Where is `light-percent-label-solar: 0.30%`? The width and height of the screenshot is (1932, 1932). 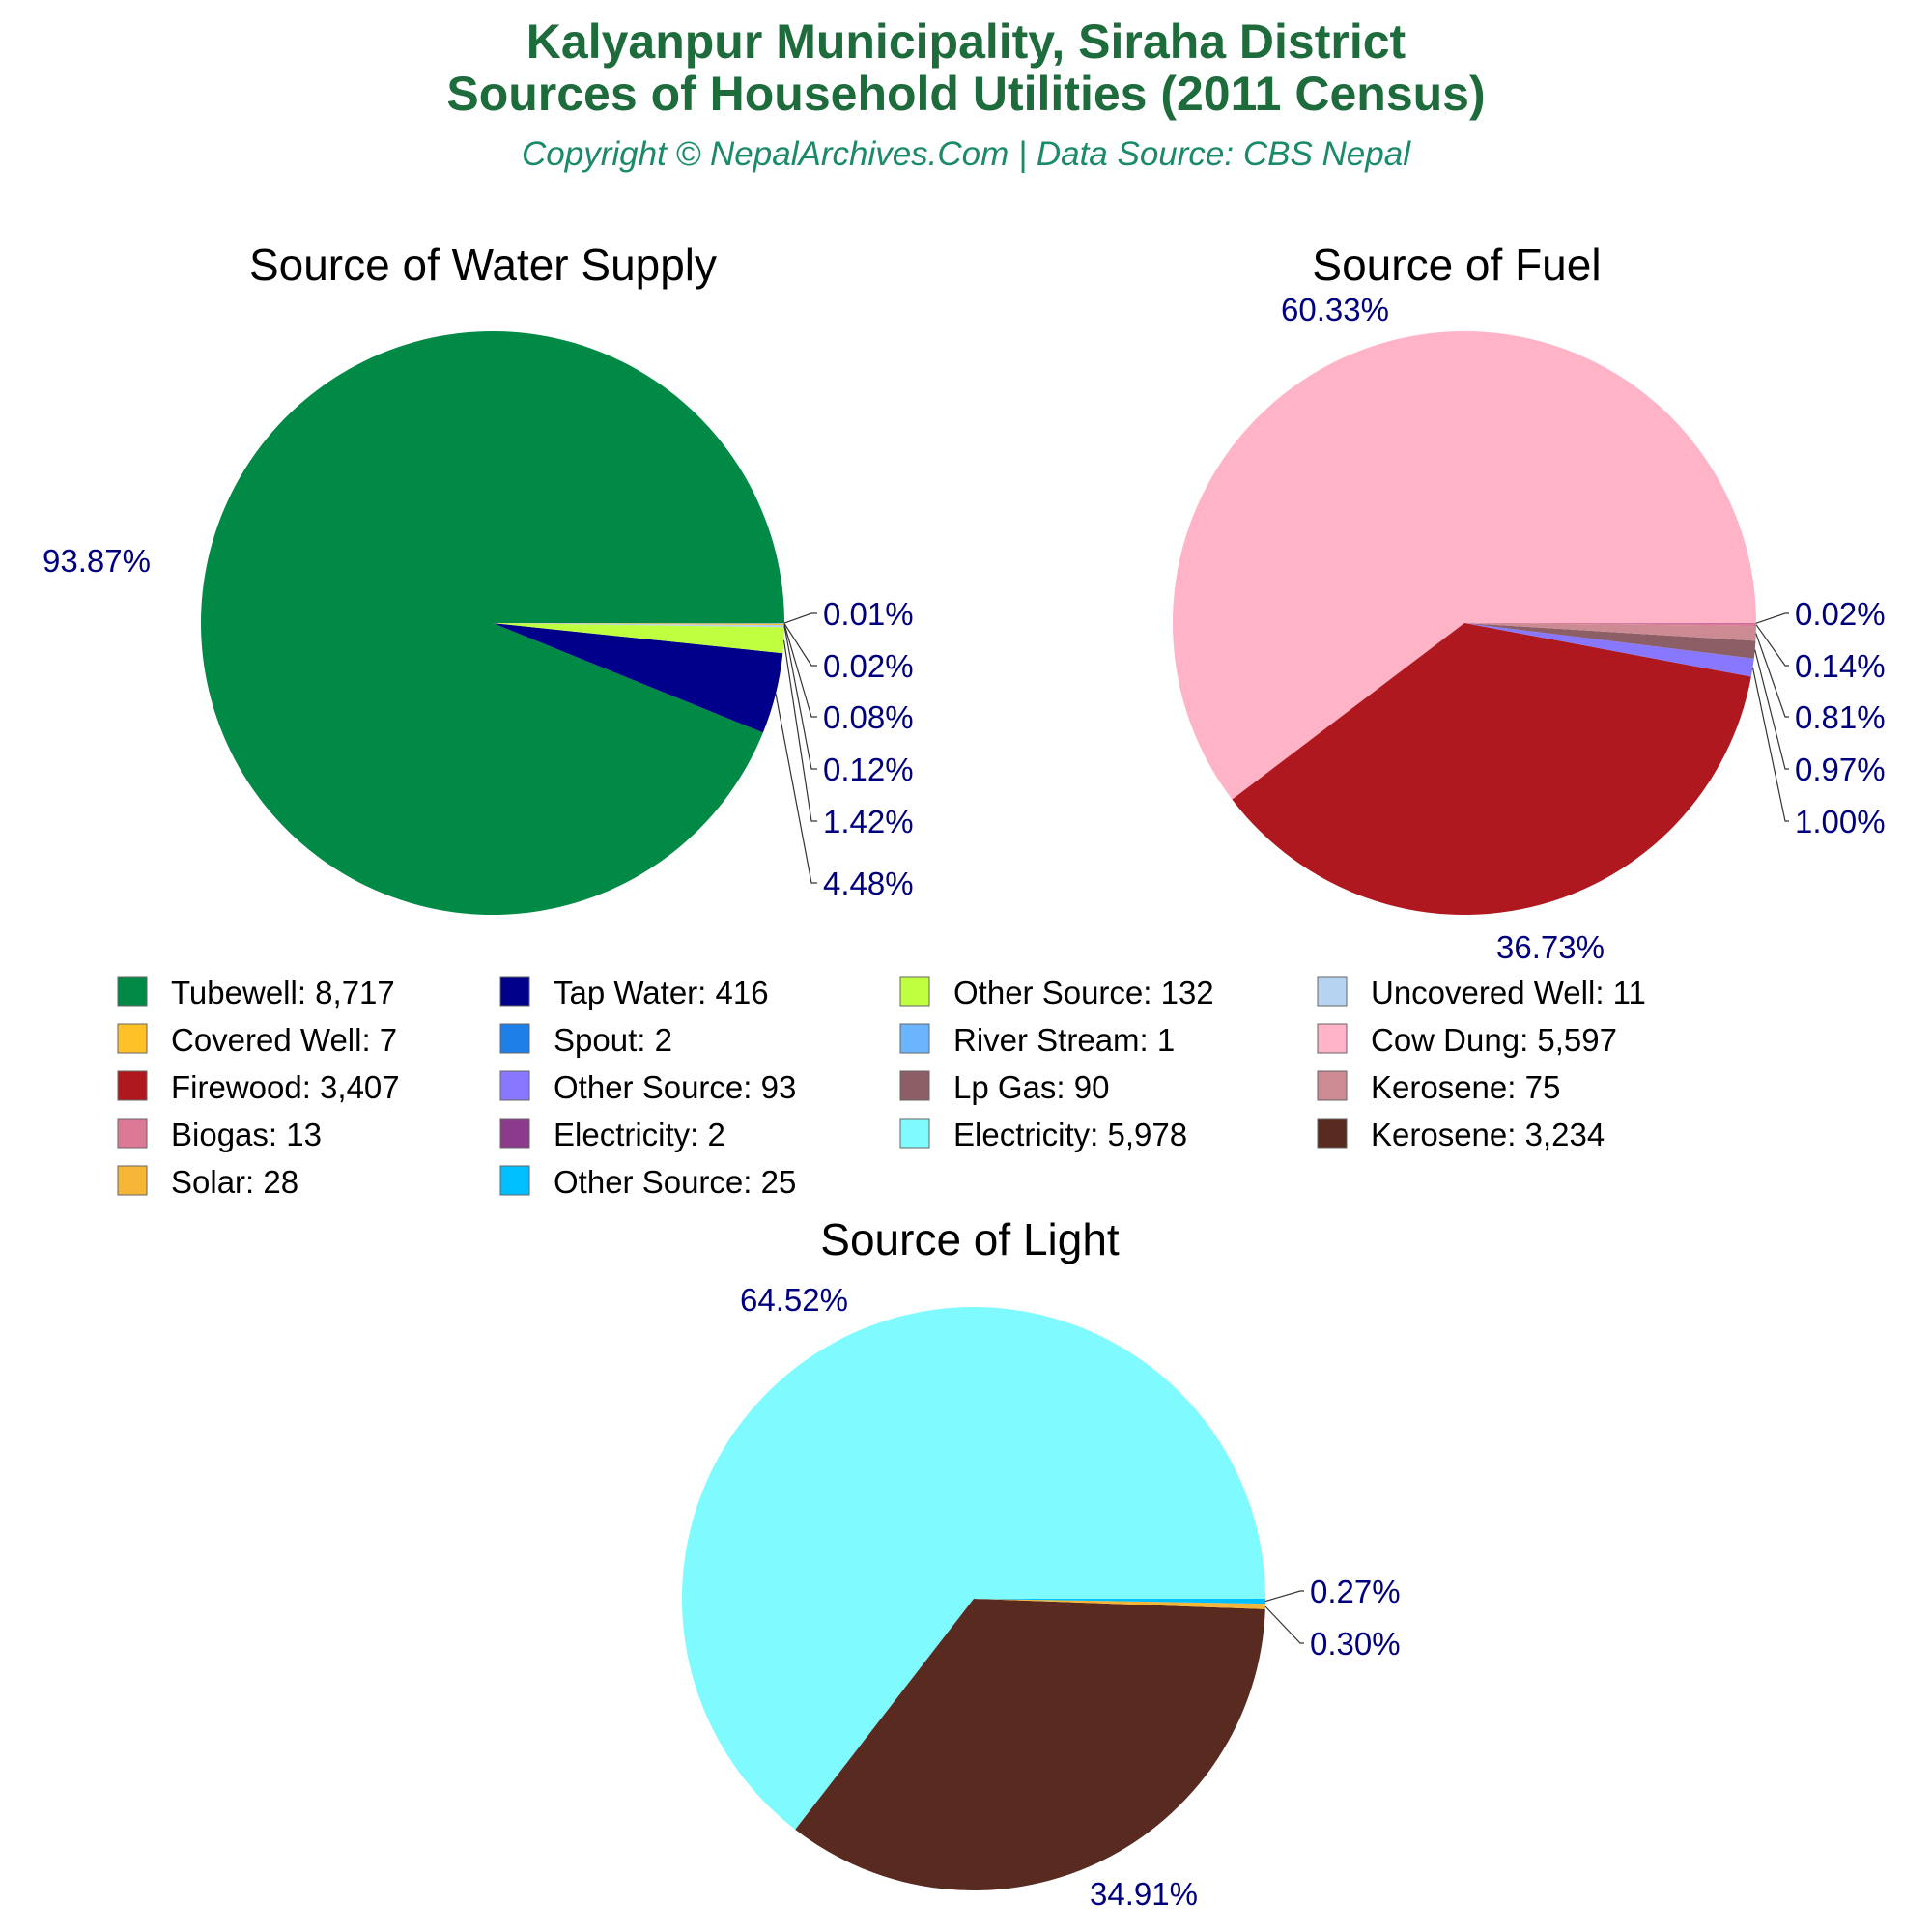
light-percent-label-solar: 0.30% is located at coordinates (1355, 1644).